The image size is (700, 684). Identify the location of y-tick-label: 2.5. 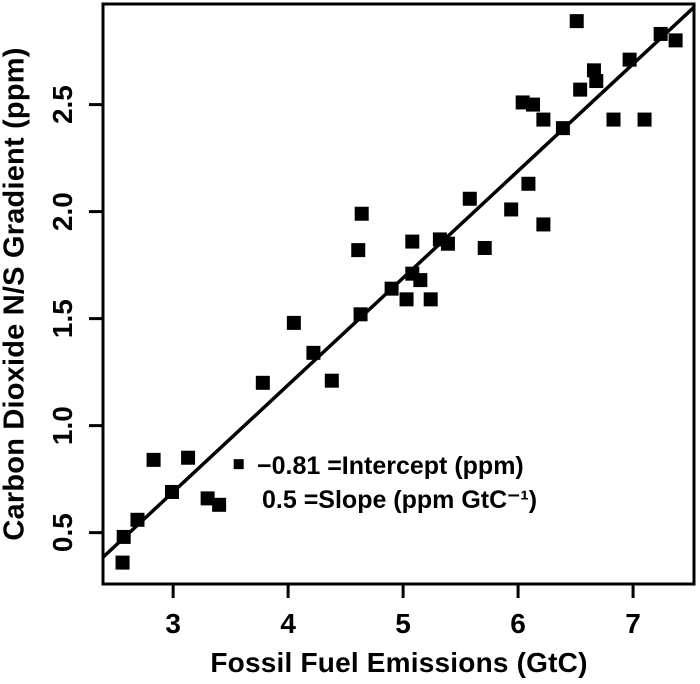
(62, 104).